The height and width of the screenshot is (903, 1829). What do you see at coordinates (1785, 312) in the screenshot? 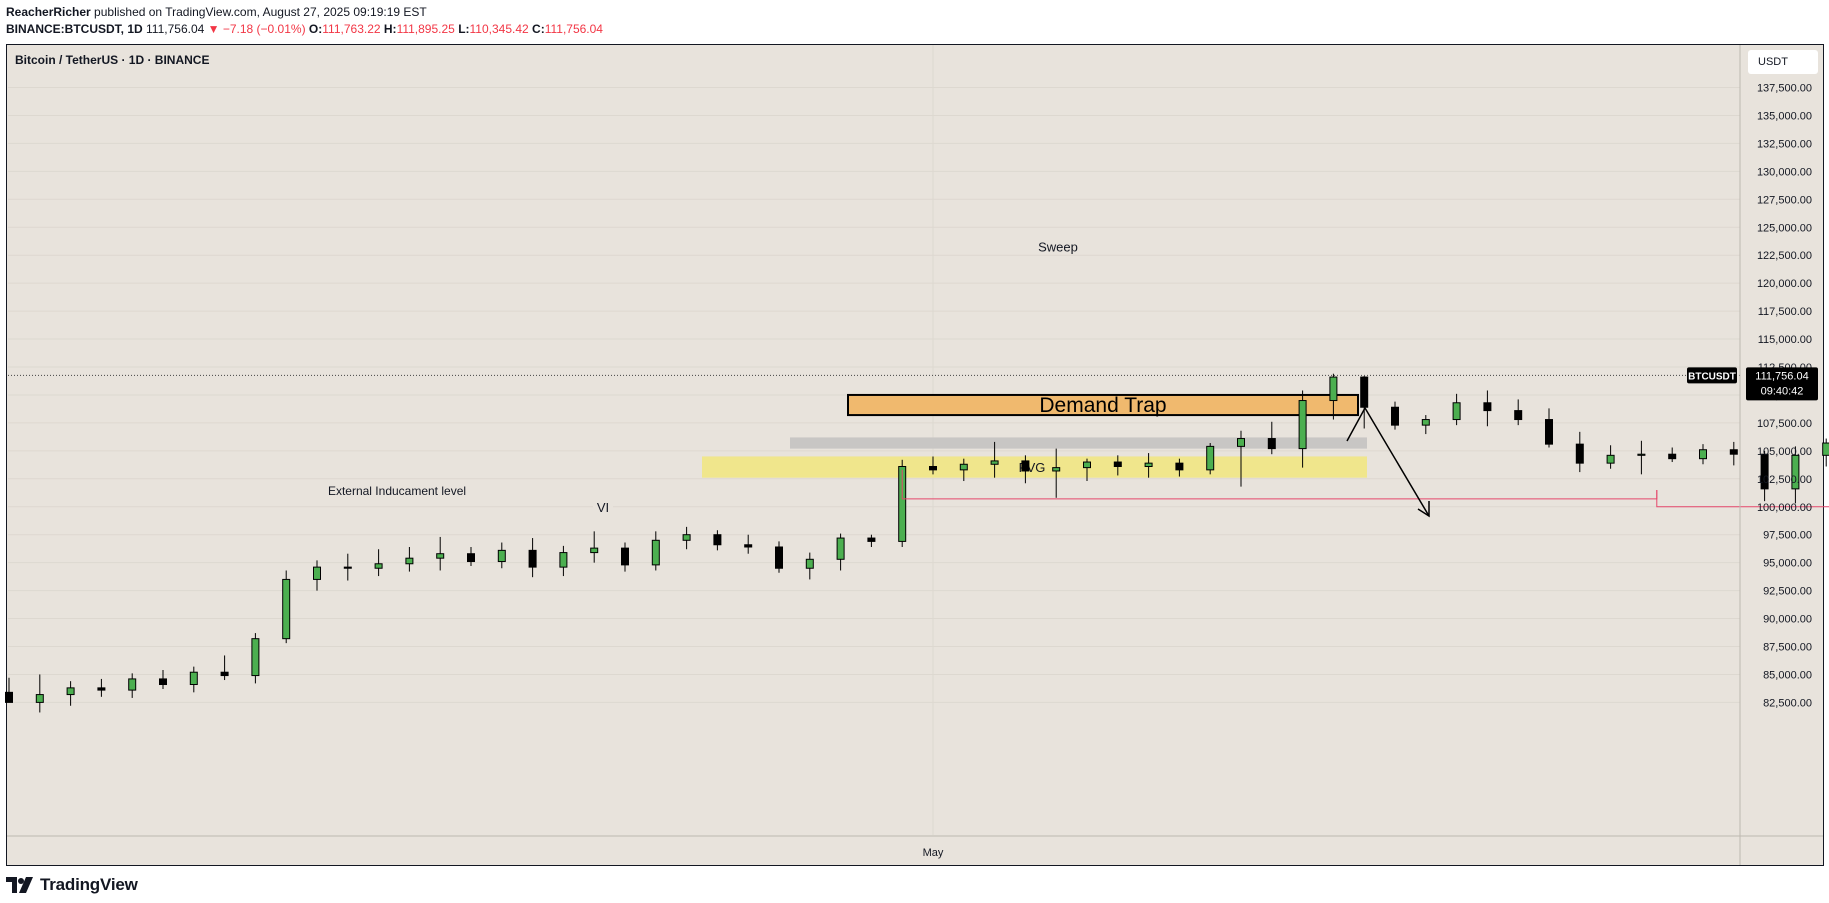
I see `y-tick-label: 117,500.00` at bounding box center [1785, 312].